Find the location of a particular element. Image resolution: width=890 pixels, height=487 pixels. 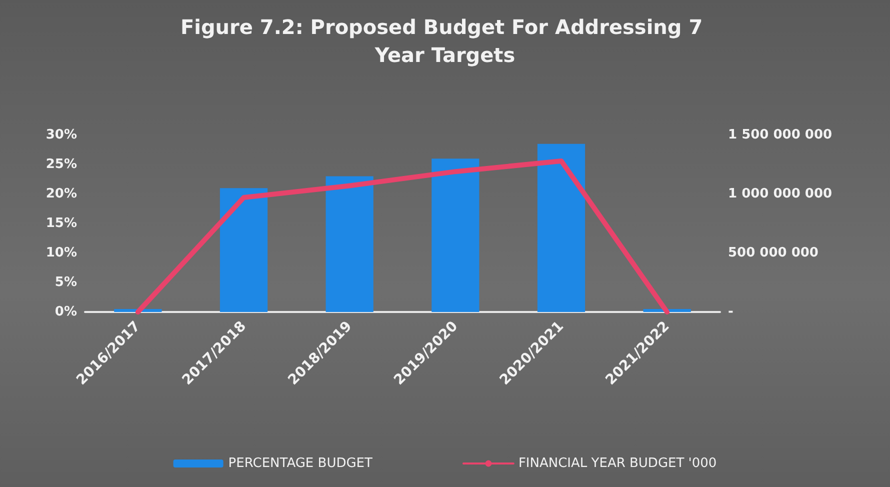

chart-title: Figure 7.2: Proposed Budget For Addressing 7 Year Targets is located at coordinates (445, 41).